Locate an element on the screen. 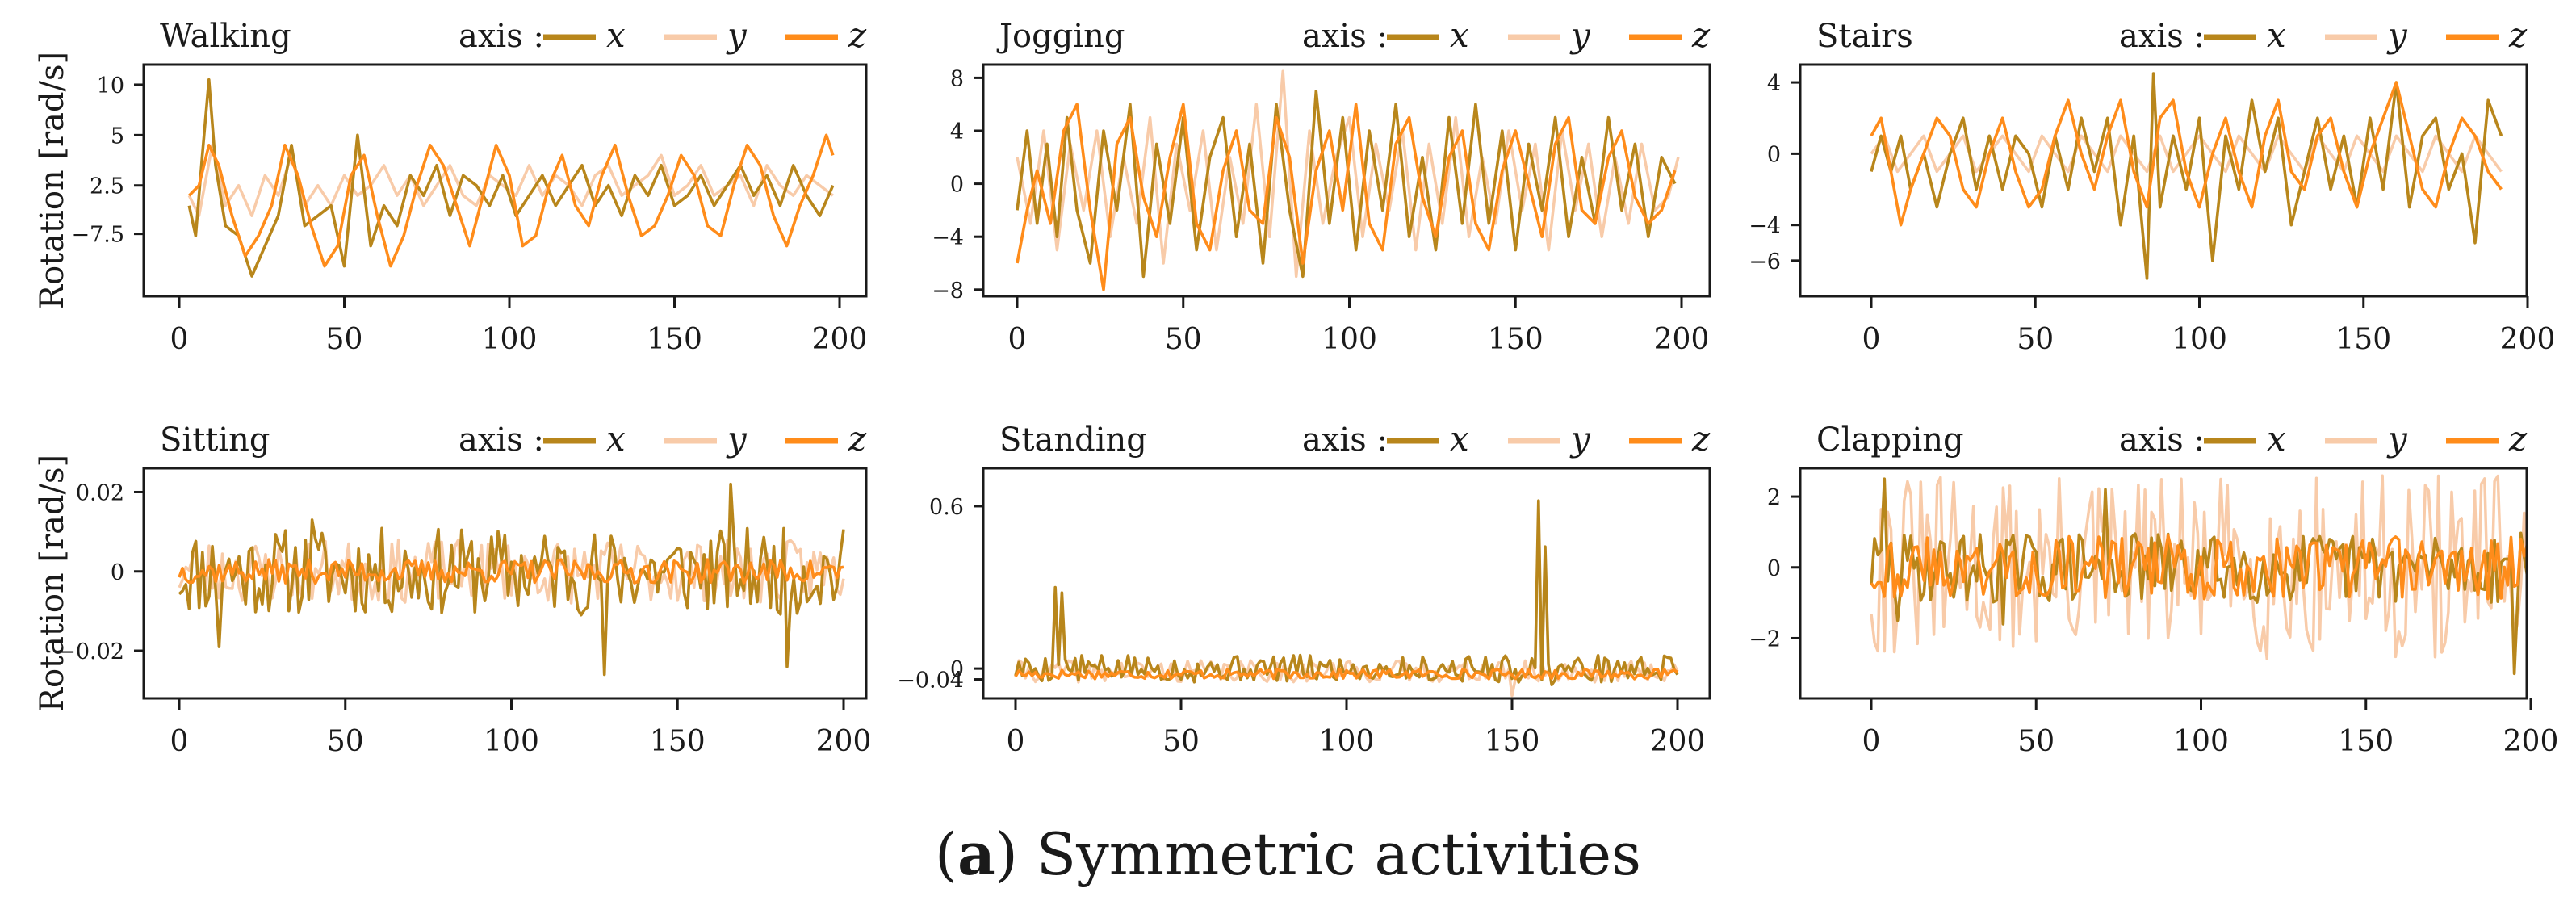 Image resolution: width=2576 pixels, height=922 pixels. clapping-ytick-label: 0 is located at coordinates (1774, 568).